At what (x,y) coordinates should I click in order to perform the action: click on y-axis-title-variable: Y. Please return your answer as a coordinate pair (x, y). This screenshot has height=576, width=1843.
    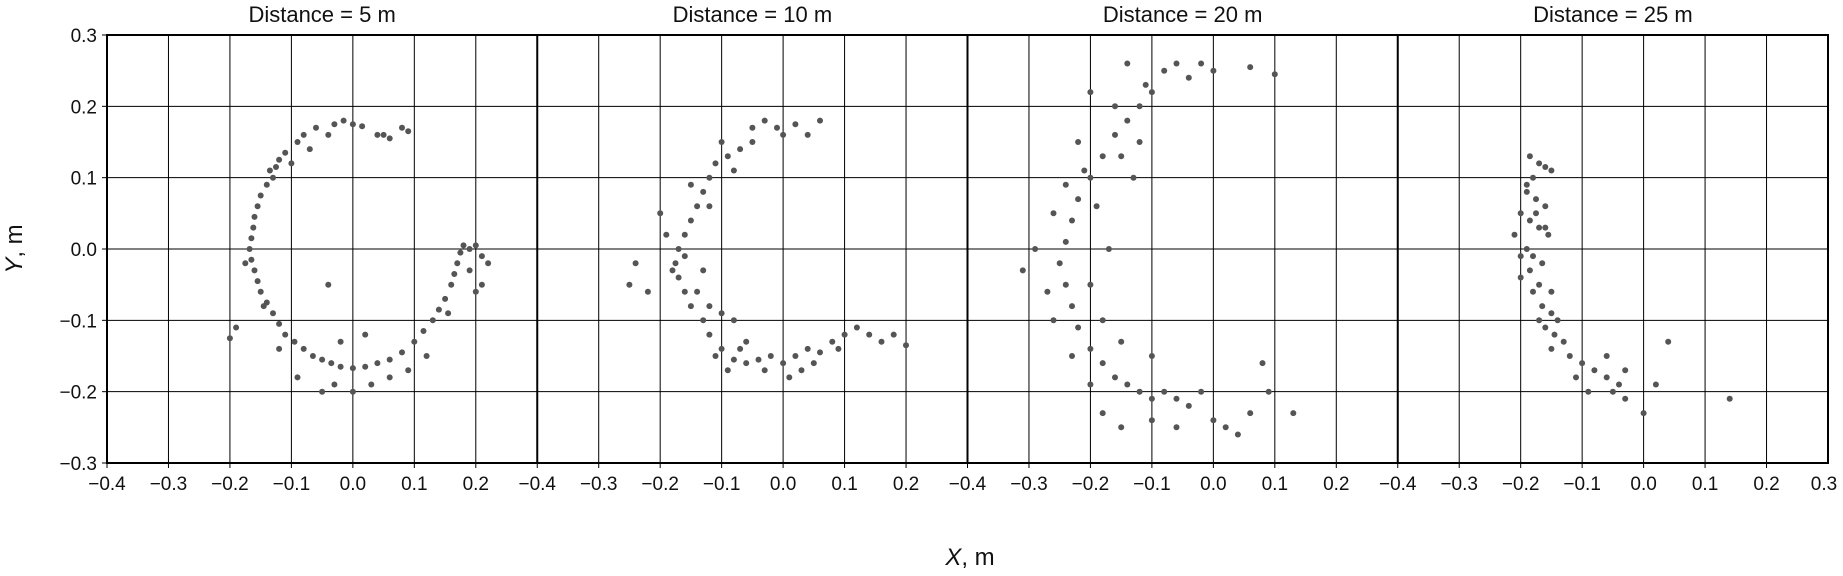
    Looking at the image, I should click on (14, 265).